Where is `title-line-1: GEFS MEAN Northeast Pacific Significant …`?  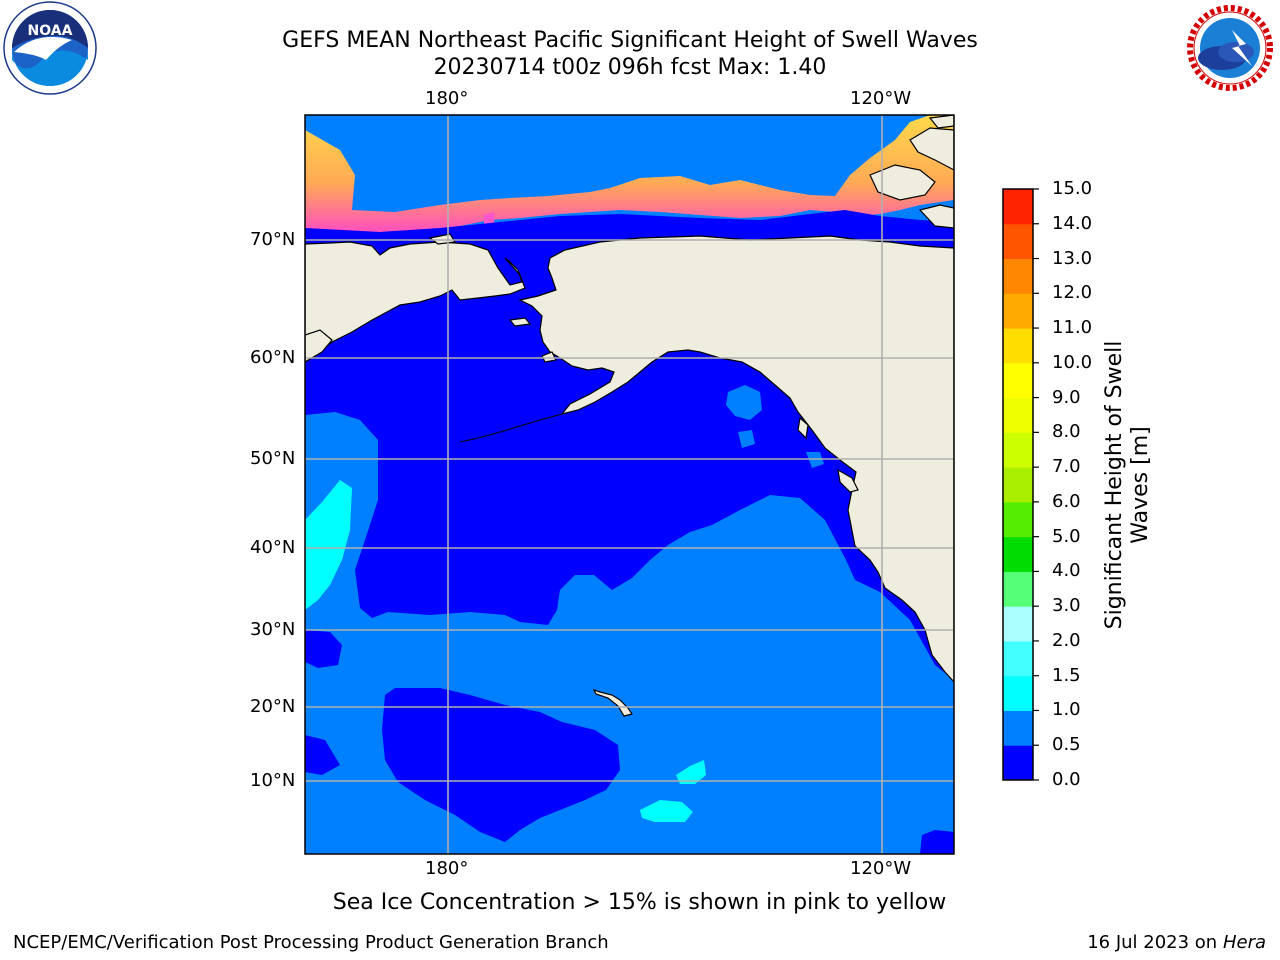
title-line-1: GEFS MEAN Northeast Pacific Significant … is located at coordinates (630, 40).